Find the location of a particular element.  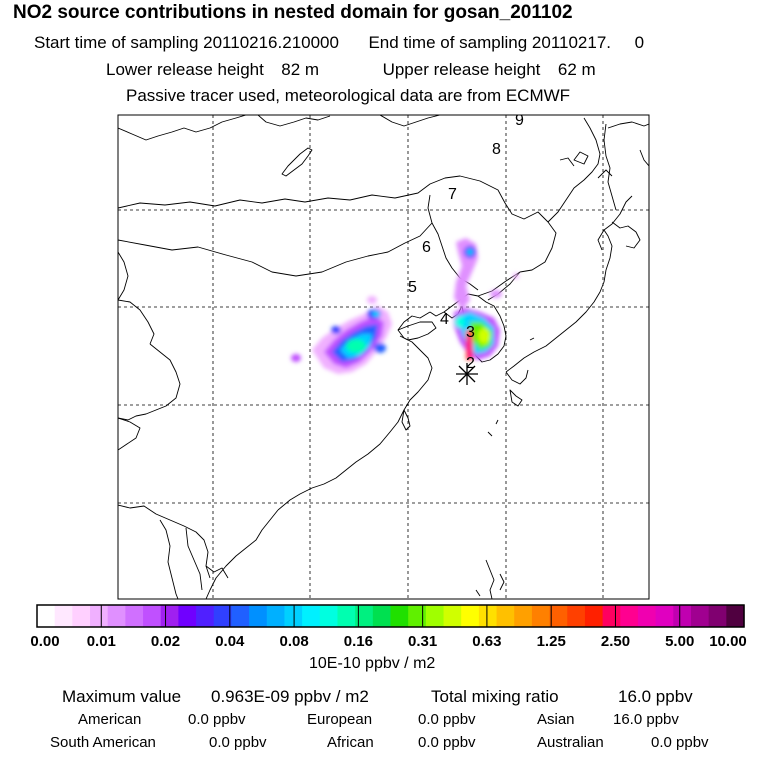

colorbar-tick-label: 0.63 is located at coordinates (486, 641).